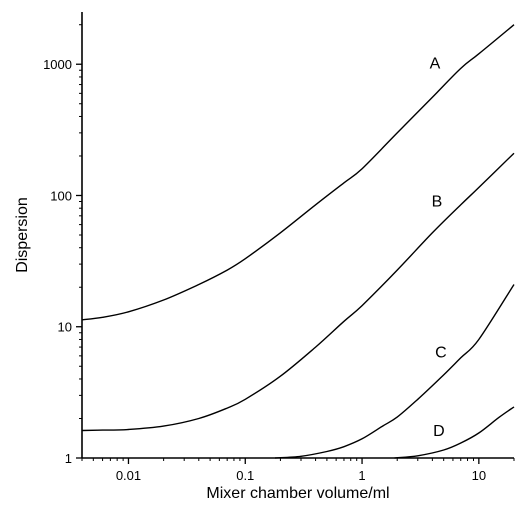 This screenshot has width=518, height=507. Describe the element at coordinates (435, 63) in the screenshot. I see `series-label-a: A` at that location.